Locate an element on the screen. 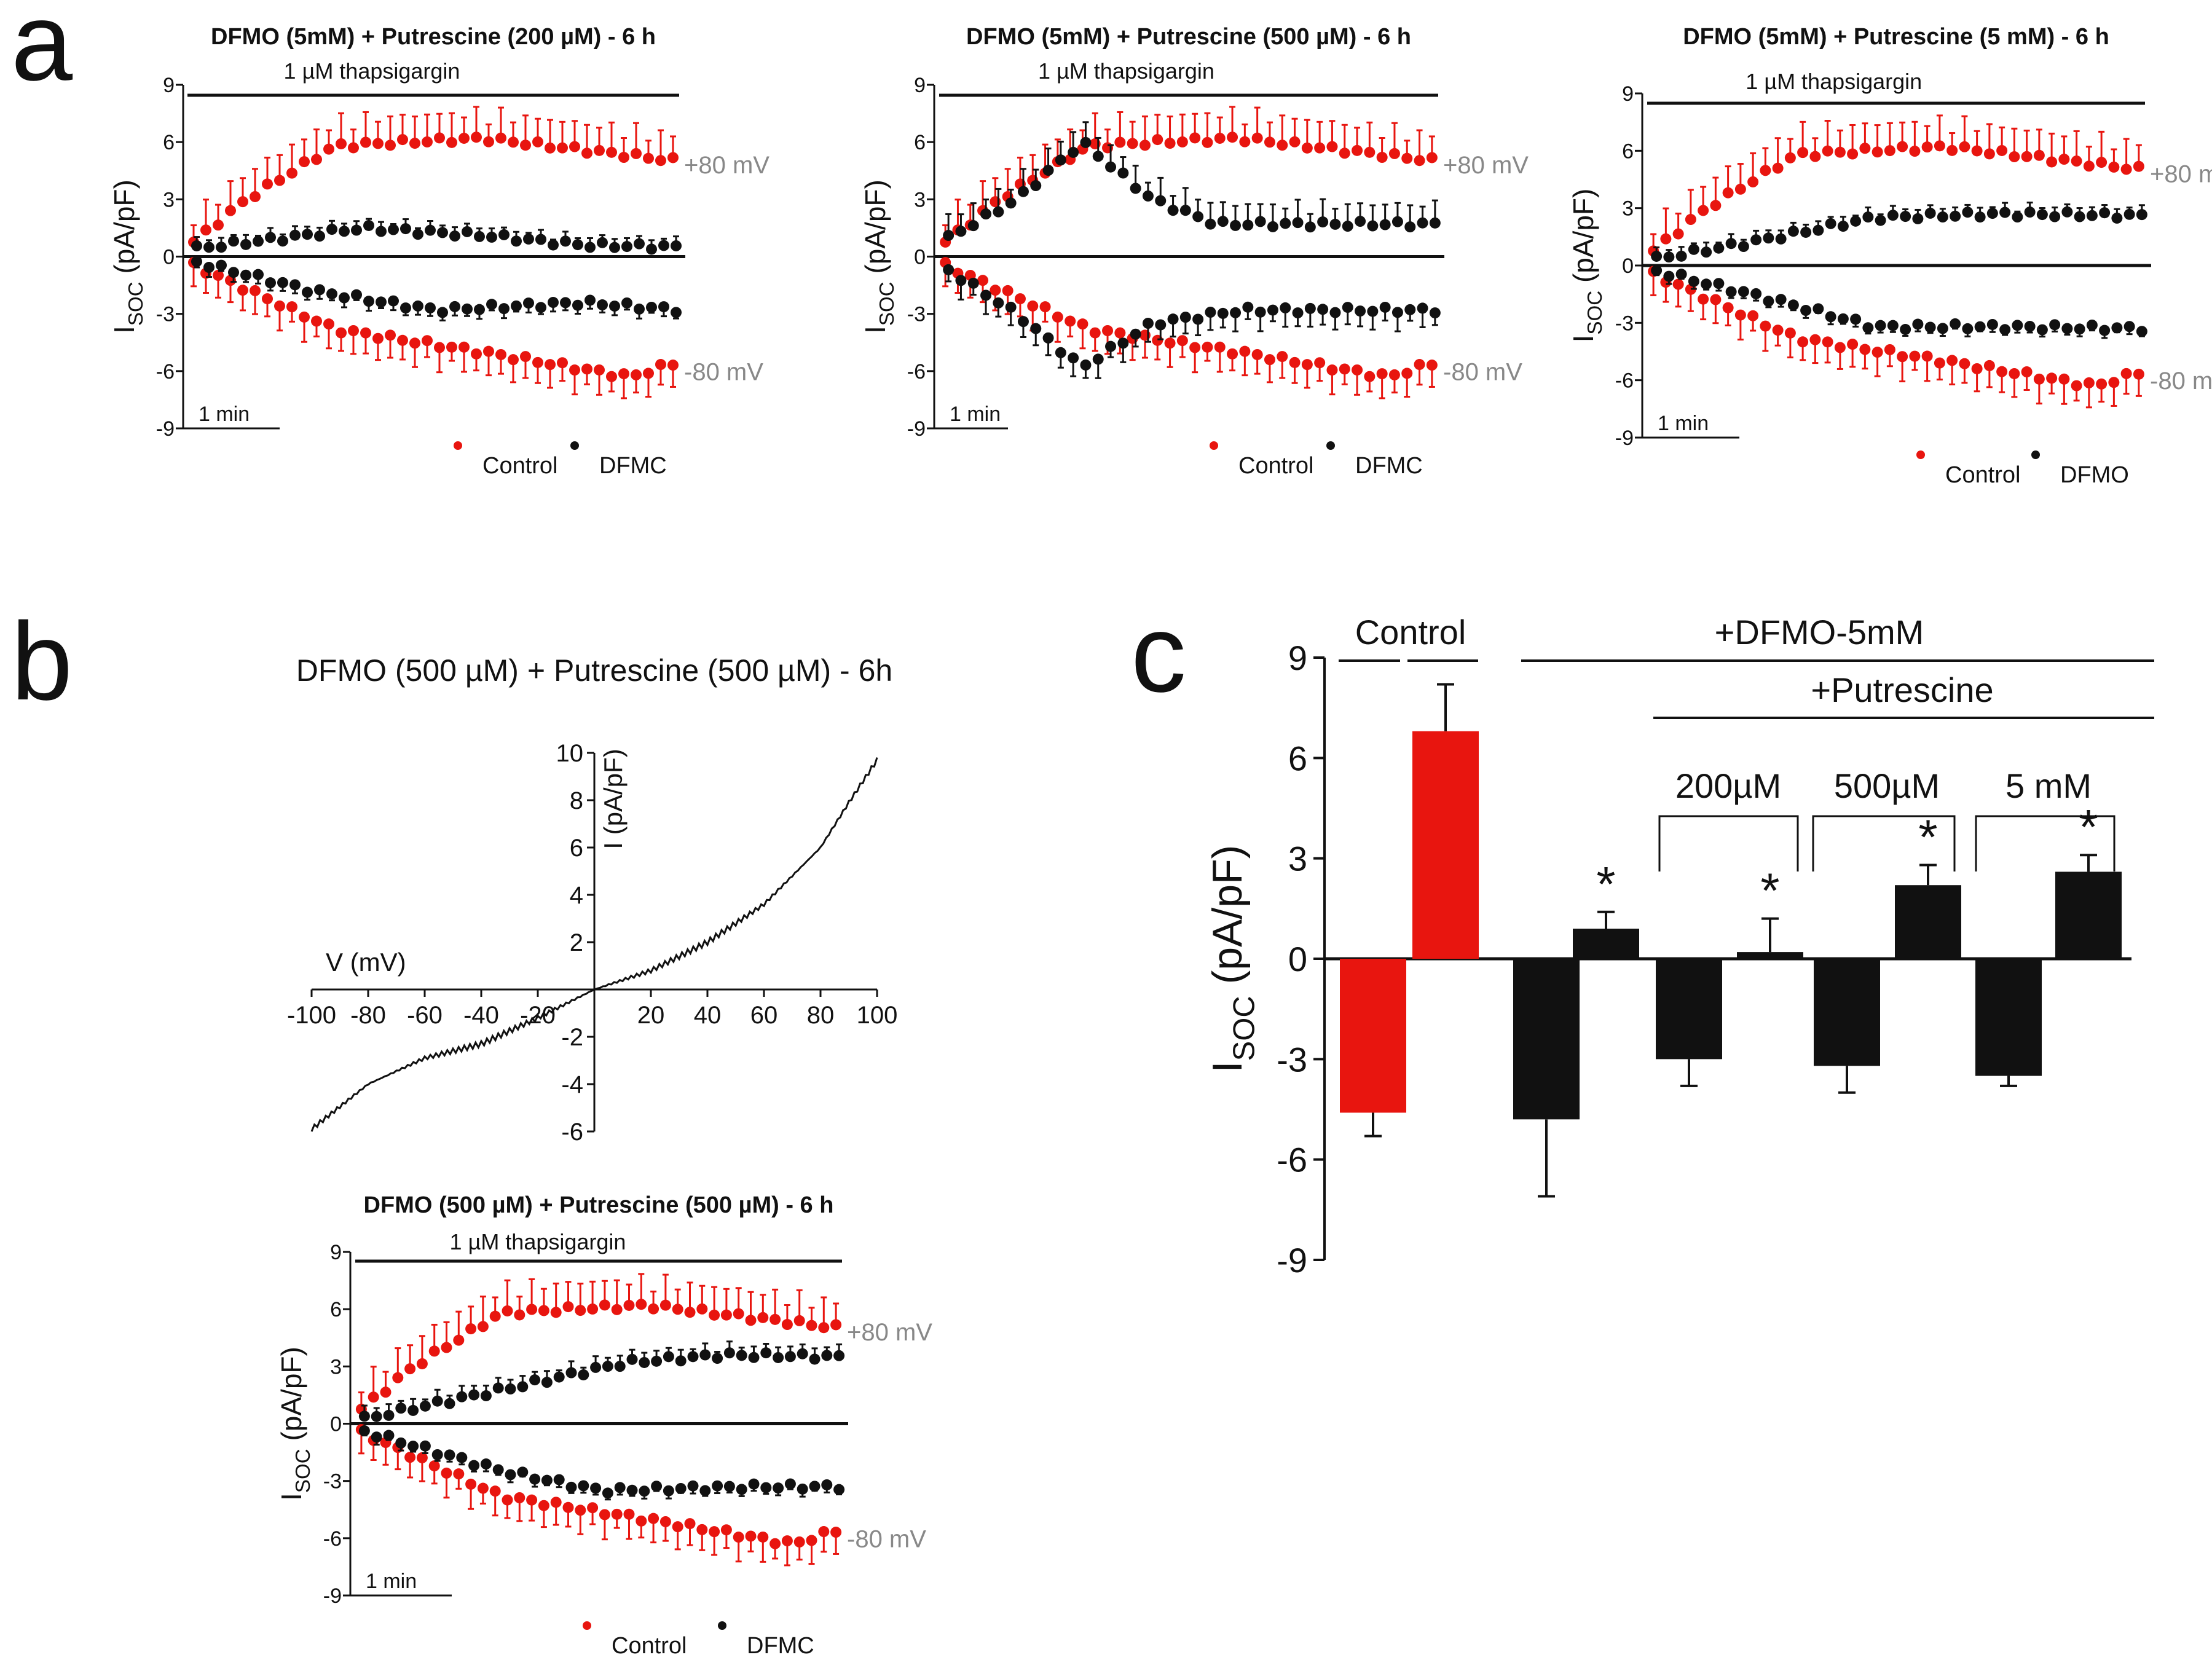 Image resolution: width=2212 pixels, height=1668 pixels. y-tick-label: 4 is located at coordinates (576, 896).